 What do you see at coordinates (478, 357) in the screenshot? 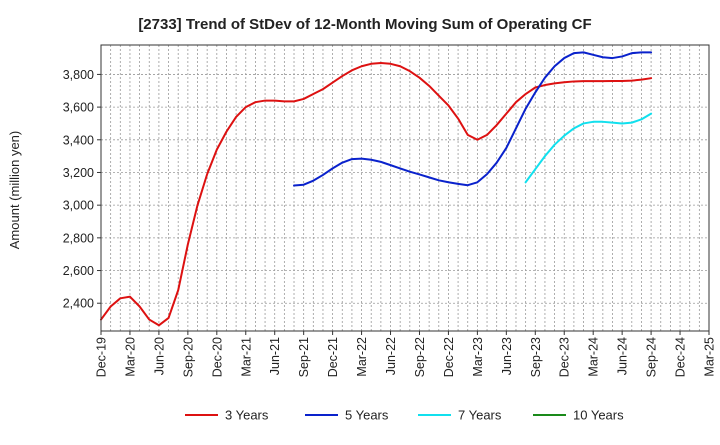
I see `x-tick-label: Mar-23` at bounding box center [478, 357].